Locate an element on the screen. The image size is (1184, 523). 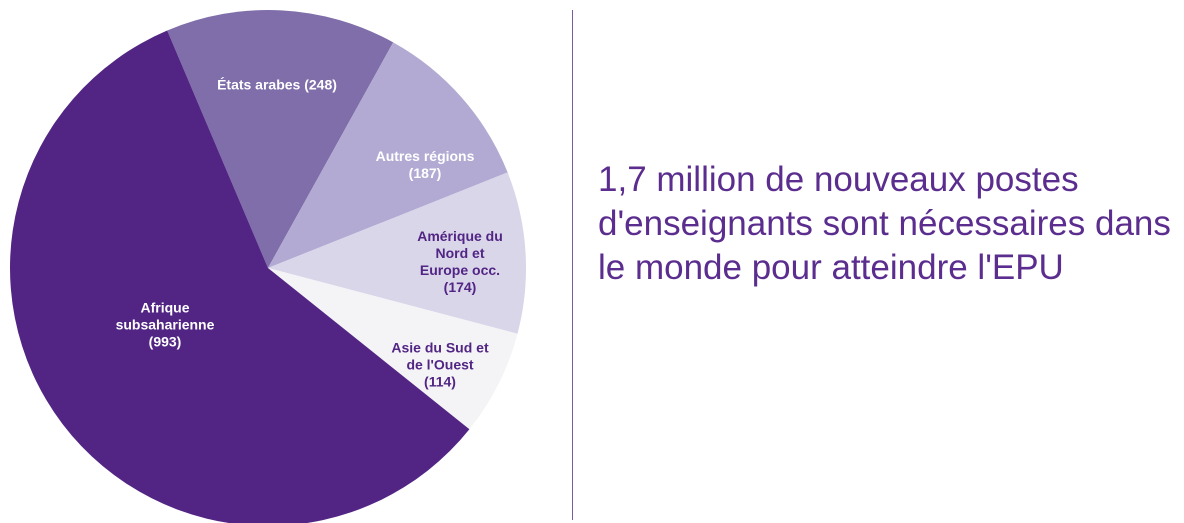
value-label: (187) is located at coordinates (425, 173).